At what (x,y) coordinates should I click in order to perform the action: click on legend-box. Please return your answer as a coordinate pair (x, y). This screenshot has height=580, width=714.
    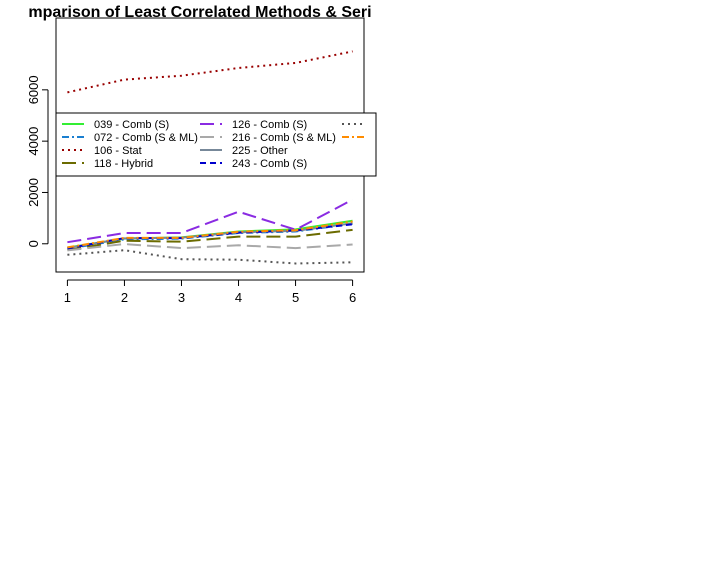
    Looking at the image, I should click on (216, 144).